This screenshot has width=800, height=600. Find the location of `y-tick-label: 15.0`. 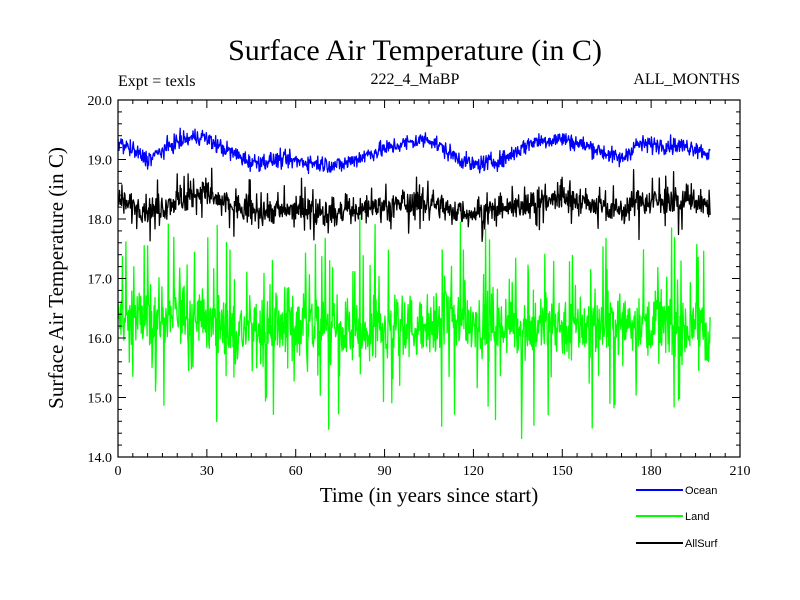

y-tick-label: 15.0 is located at coordinates (100, 399).